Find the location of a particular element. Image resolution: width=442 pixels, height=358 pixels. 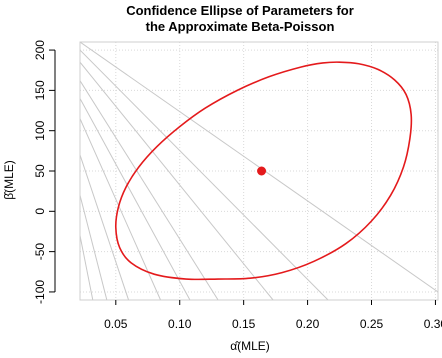

chart-title-line-2: the Approximate Beta-Poisson is located at coordinates (240, 26).